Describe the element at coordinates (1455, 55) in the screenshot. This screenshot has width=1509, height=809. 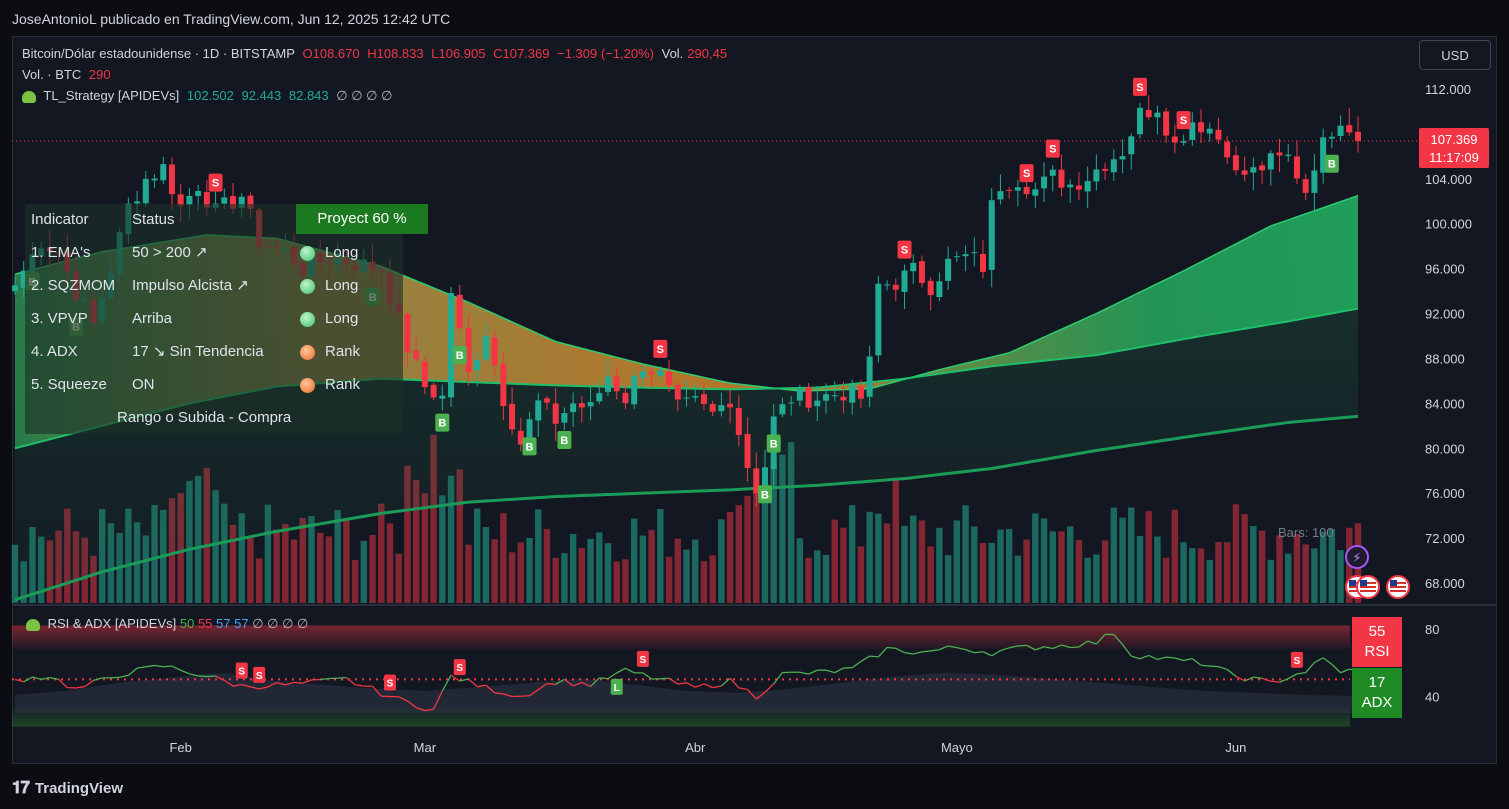
I see `currency-button: USD` at that location.